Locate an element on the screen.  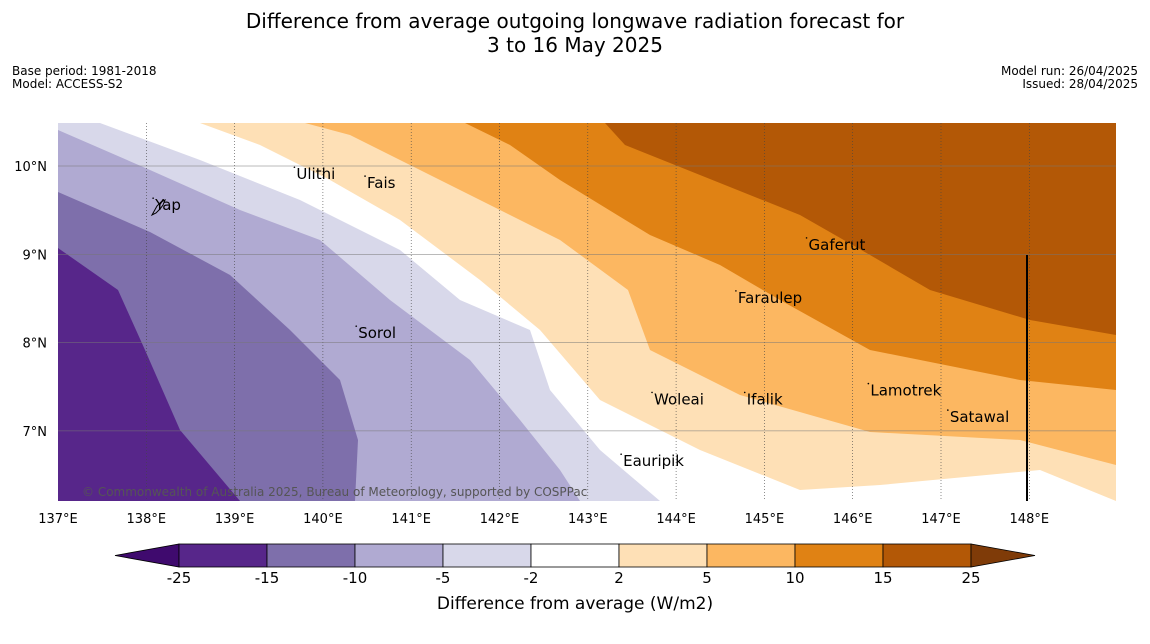
place-label: Lamotrek is located at coordinates (905, 391).